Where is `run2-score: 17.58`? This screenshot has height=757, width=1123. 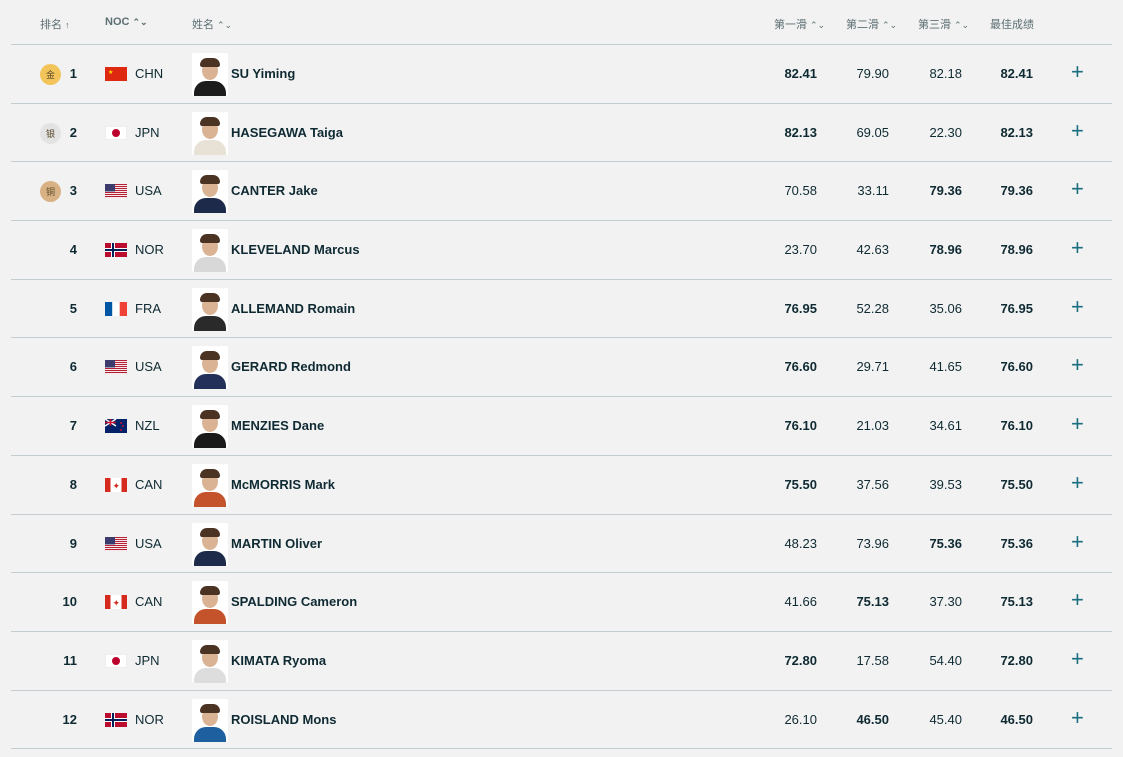 run2-score: 17.58 is located at coordinates (872, 660).